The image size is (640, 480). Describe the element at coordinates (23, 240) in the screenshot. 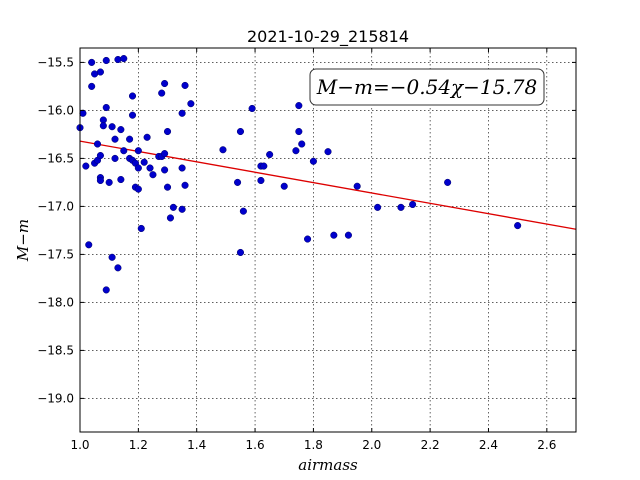

I see `y-axis-label: M−m` at that location.